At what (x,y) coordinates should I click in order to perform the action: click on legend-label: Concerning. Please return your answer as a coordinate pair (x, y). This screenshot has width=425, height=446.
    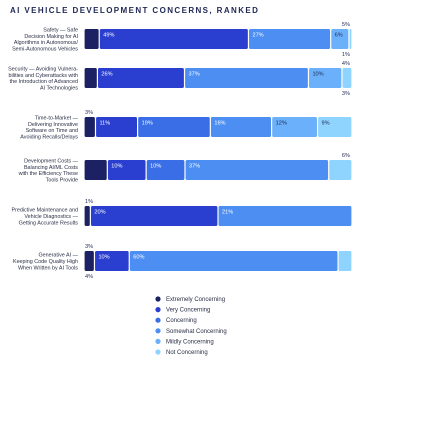
    Looking at the image, I should click on (181, 321).